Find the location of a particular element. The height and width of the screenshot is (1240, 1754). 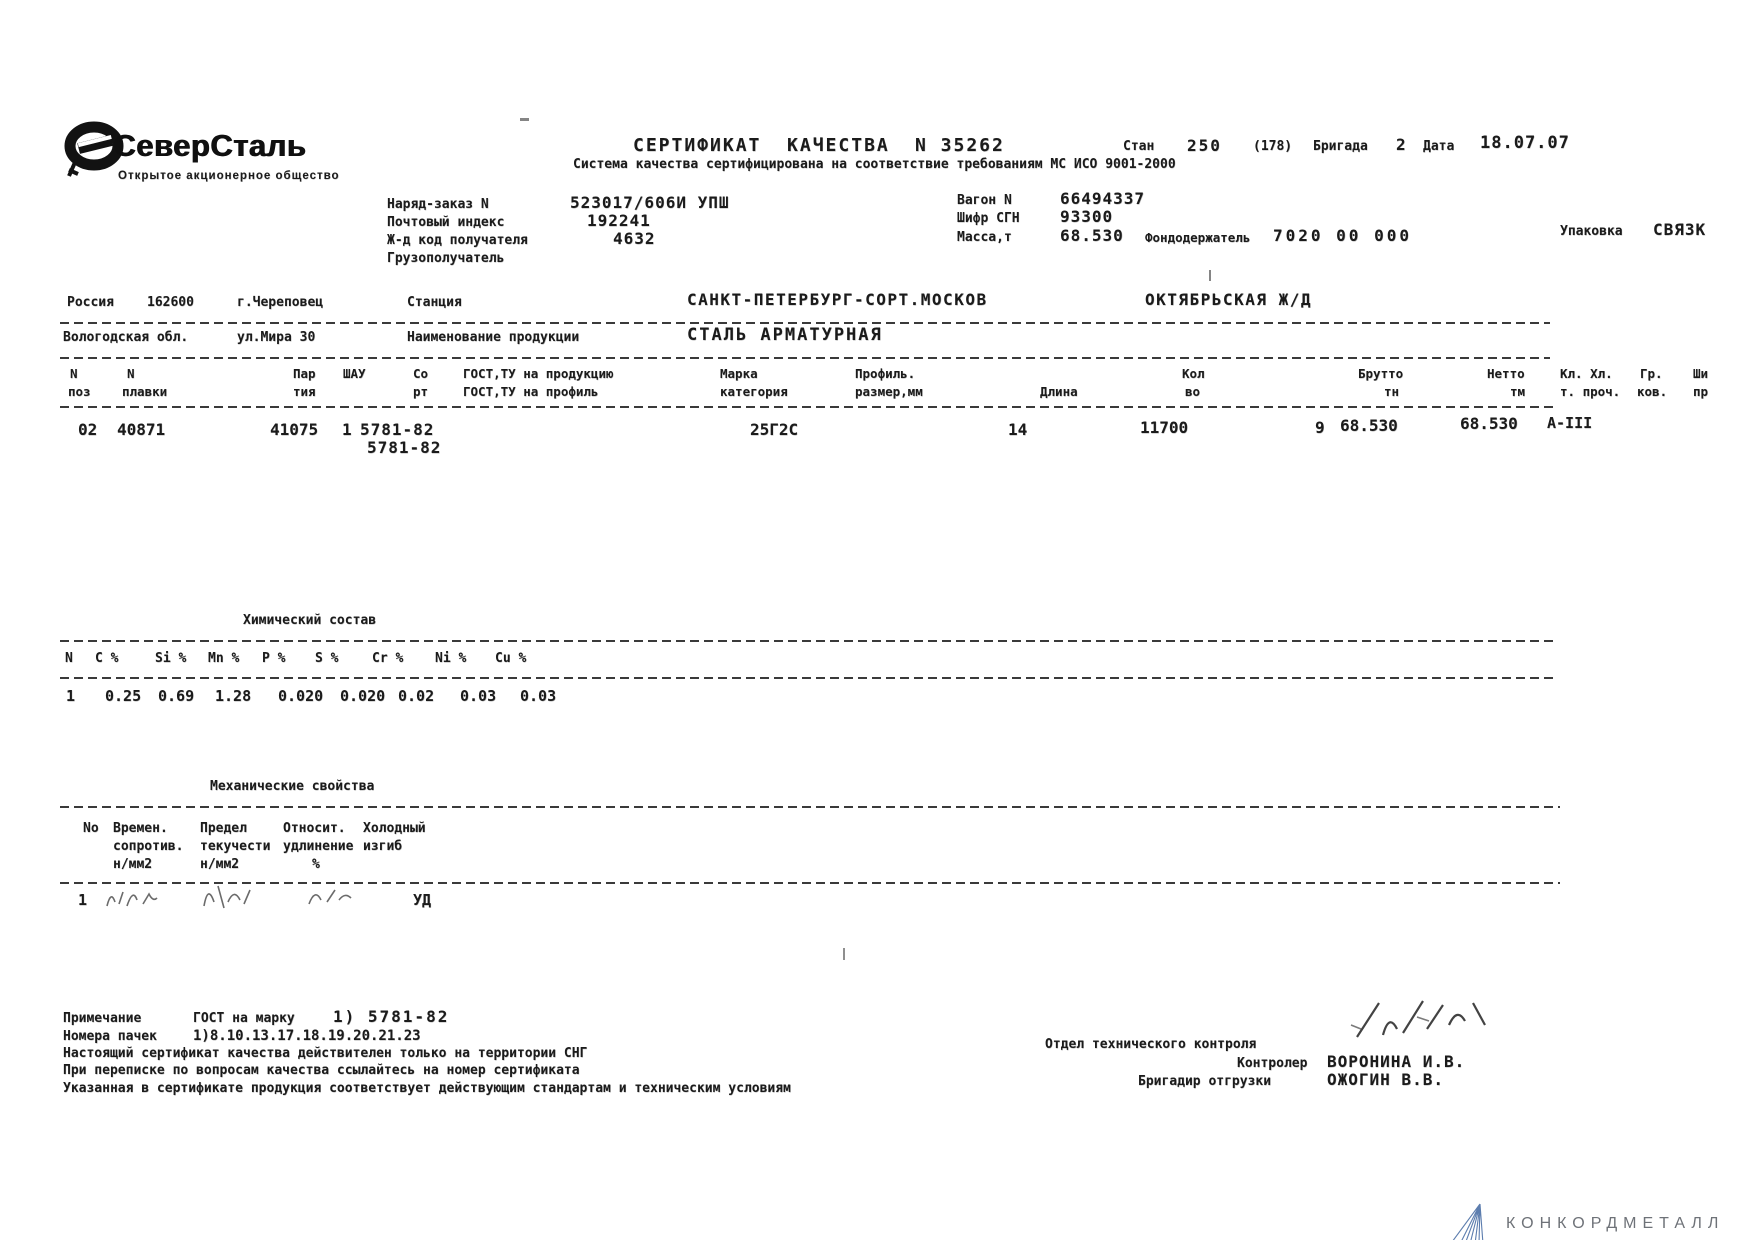

cell-qty: 9 is located at coordinates (1320, 427).